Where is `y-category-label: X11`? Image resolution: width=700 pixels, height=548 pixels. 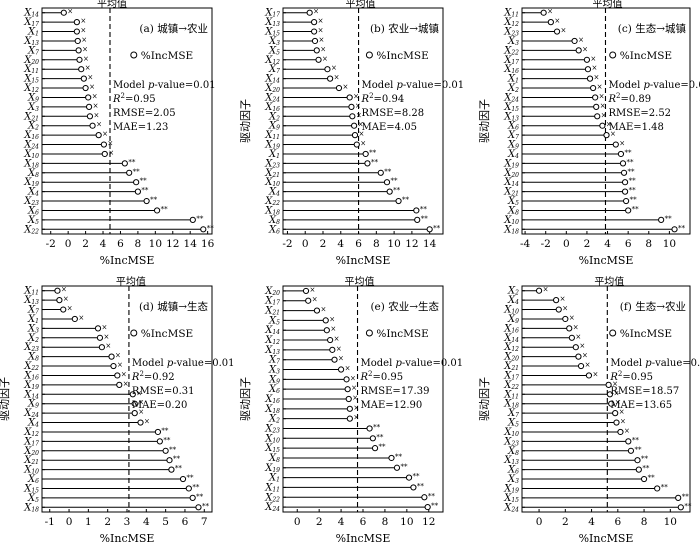 y-category-label: X11 is located at coordinates (31, 290).